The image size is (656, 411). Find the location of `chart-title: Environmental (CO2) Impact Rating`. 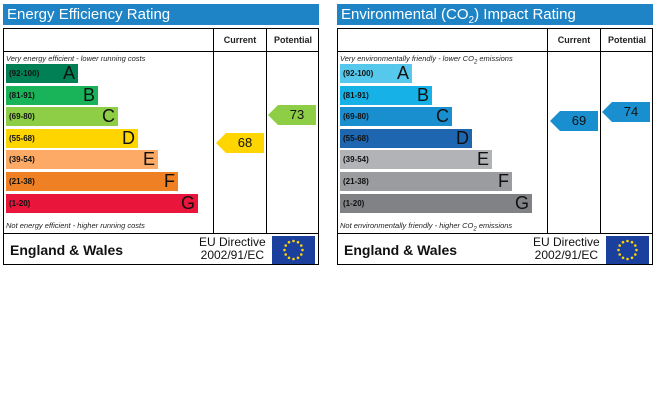

chart-title: Environmental (CO2) Impact Rating is located at coordinates (495, 15).